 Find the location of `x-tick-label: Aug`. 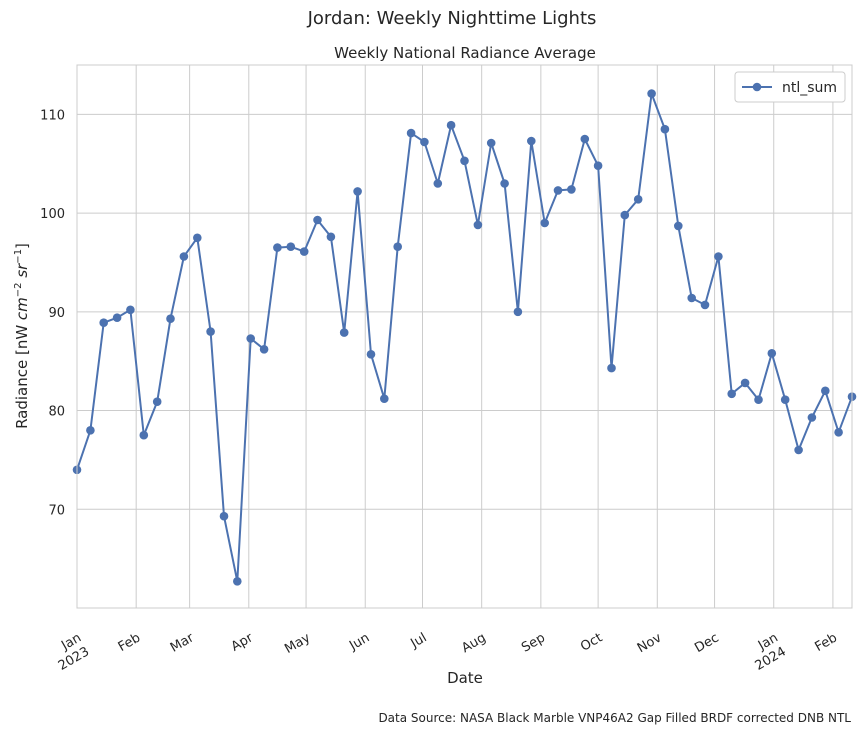

x-tick-label: Aug is located at coordinates (473, 643).